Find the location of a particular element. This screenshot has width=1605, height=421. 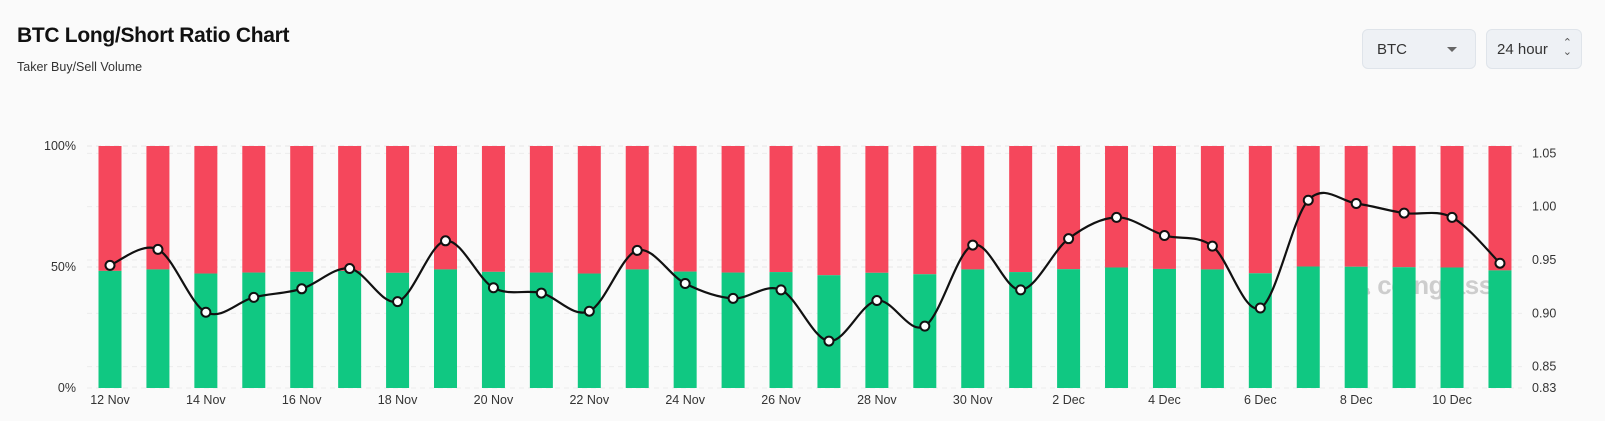

x-axis-tick: 8 Dec is located at coordinates (1356, 400).